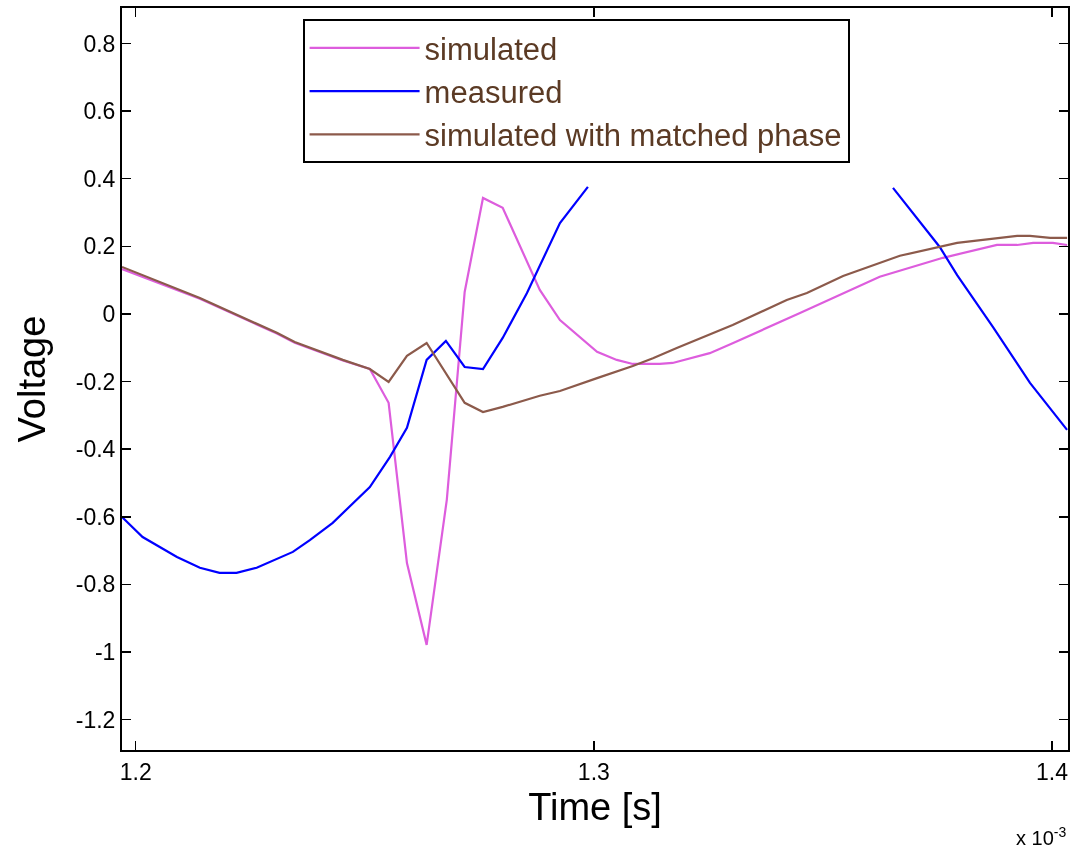 The width and height of the screenshot is (1070, 845). Describe the element at coordinates (32, 379) in the screenshot. I see `y-axis-title: Voltage` at that location.